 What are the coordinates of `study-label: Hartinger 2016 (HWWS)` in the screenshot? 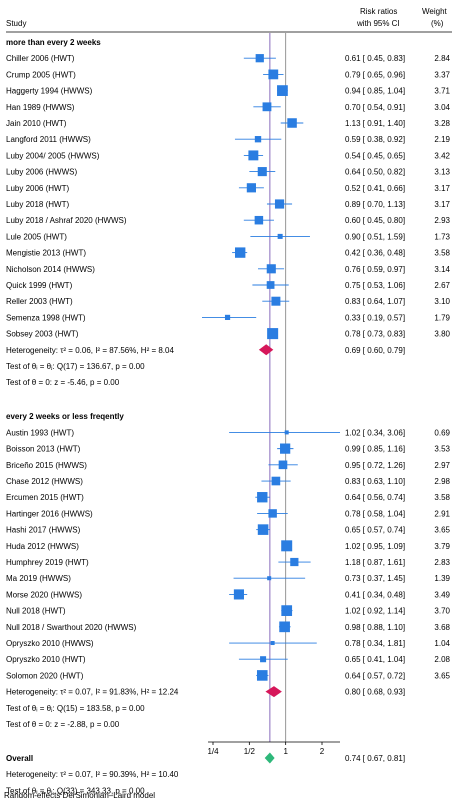 It's located at (49, 513).